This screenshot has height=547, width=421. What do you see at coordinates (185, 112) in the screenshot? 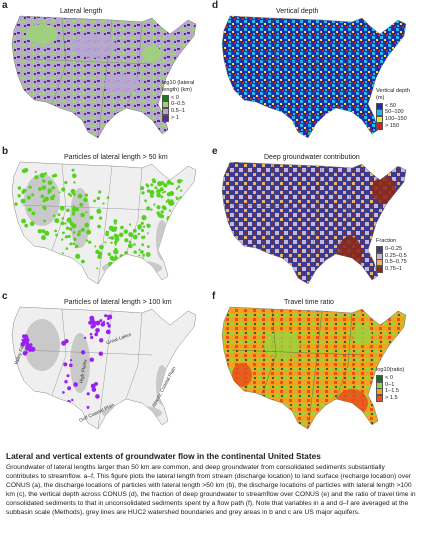
I see `legend-item: 0.5–1` at bounding box center [185, 112].